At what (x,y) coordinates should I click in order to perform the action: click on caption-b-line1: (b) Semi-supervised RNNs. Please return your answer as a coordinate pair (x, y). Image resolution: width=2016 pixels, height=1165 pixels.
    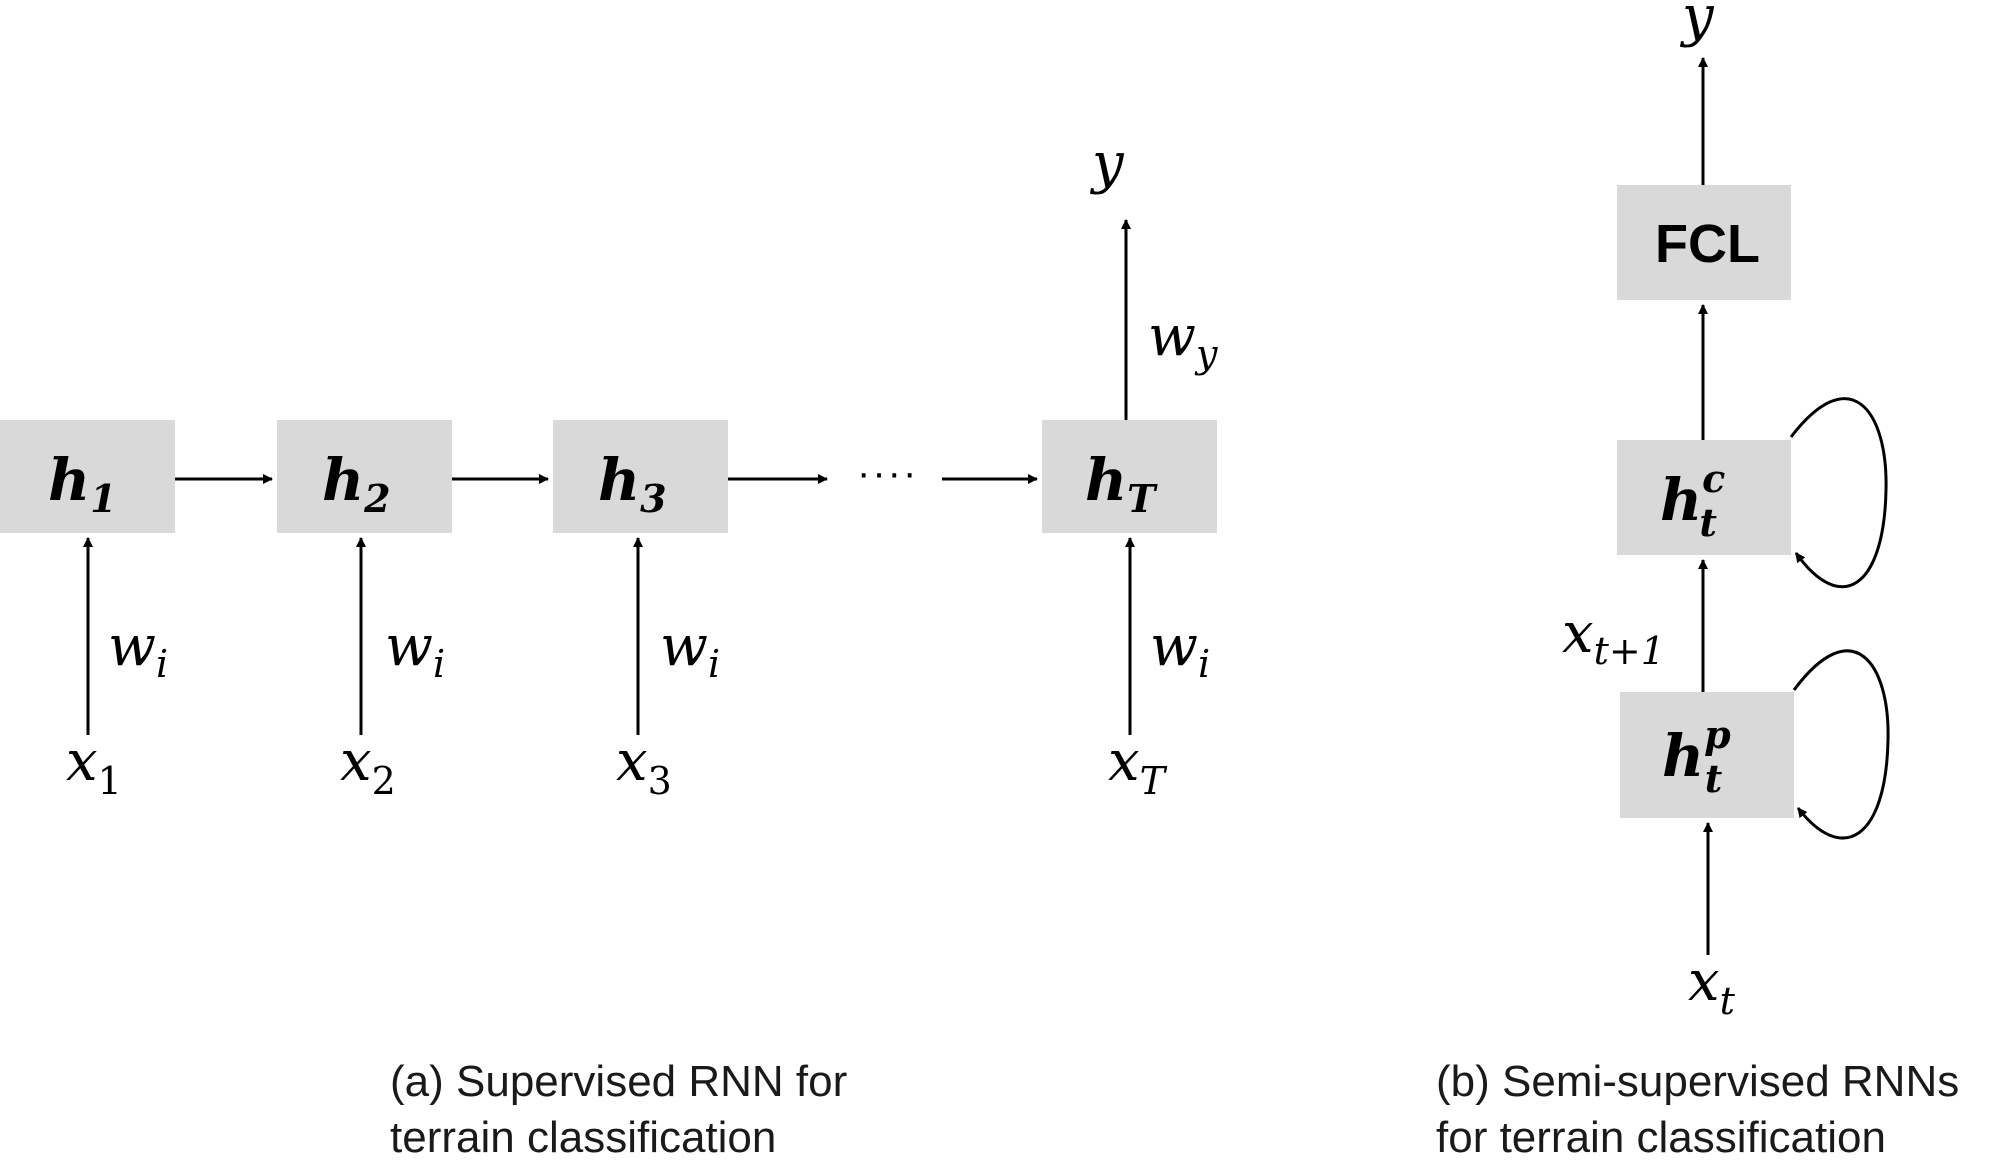
    Looking at the image, I should click on (1697, 1081).